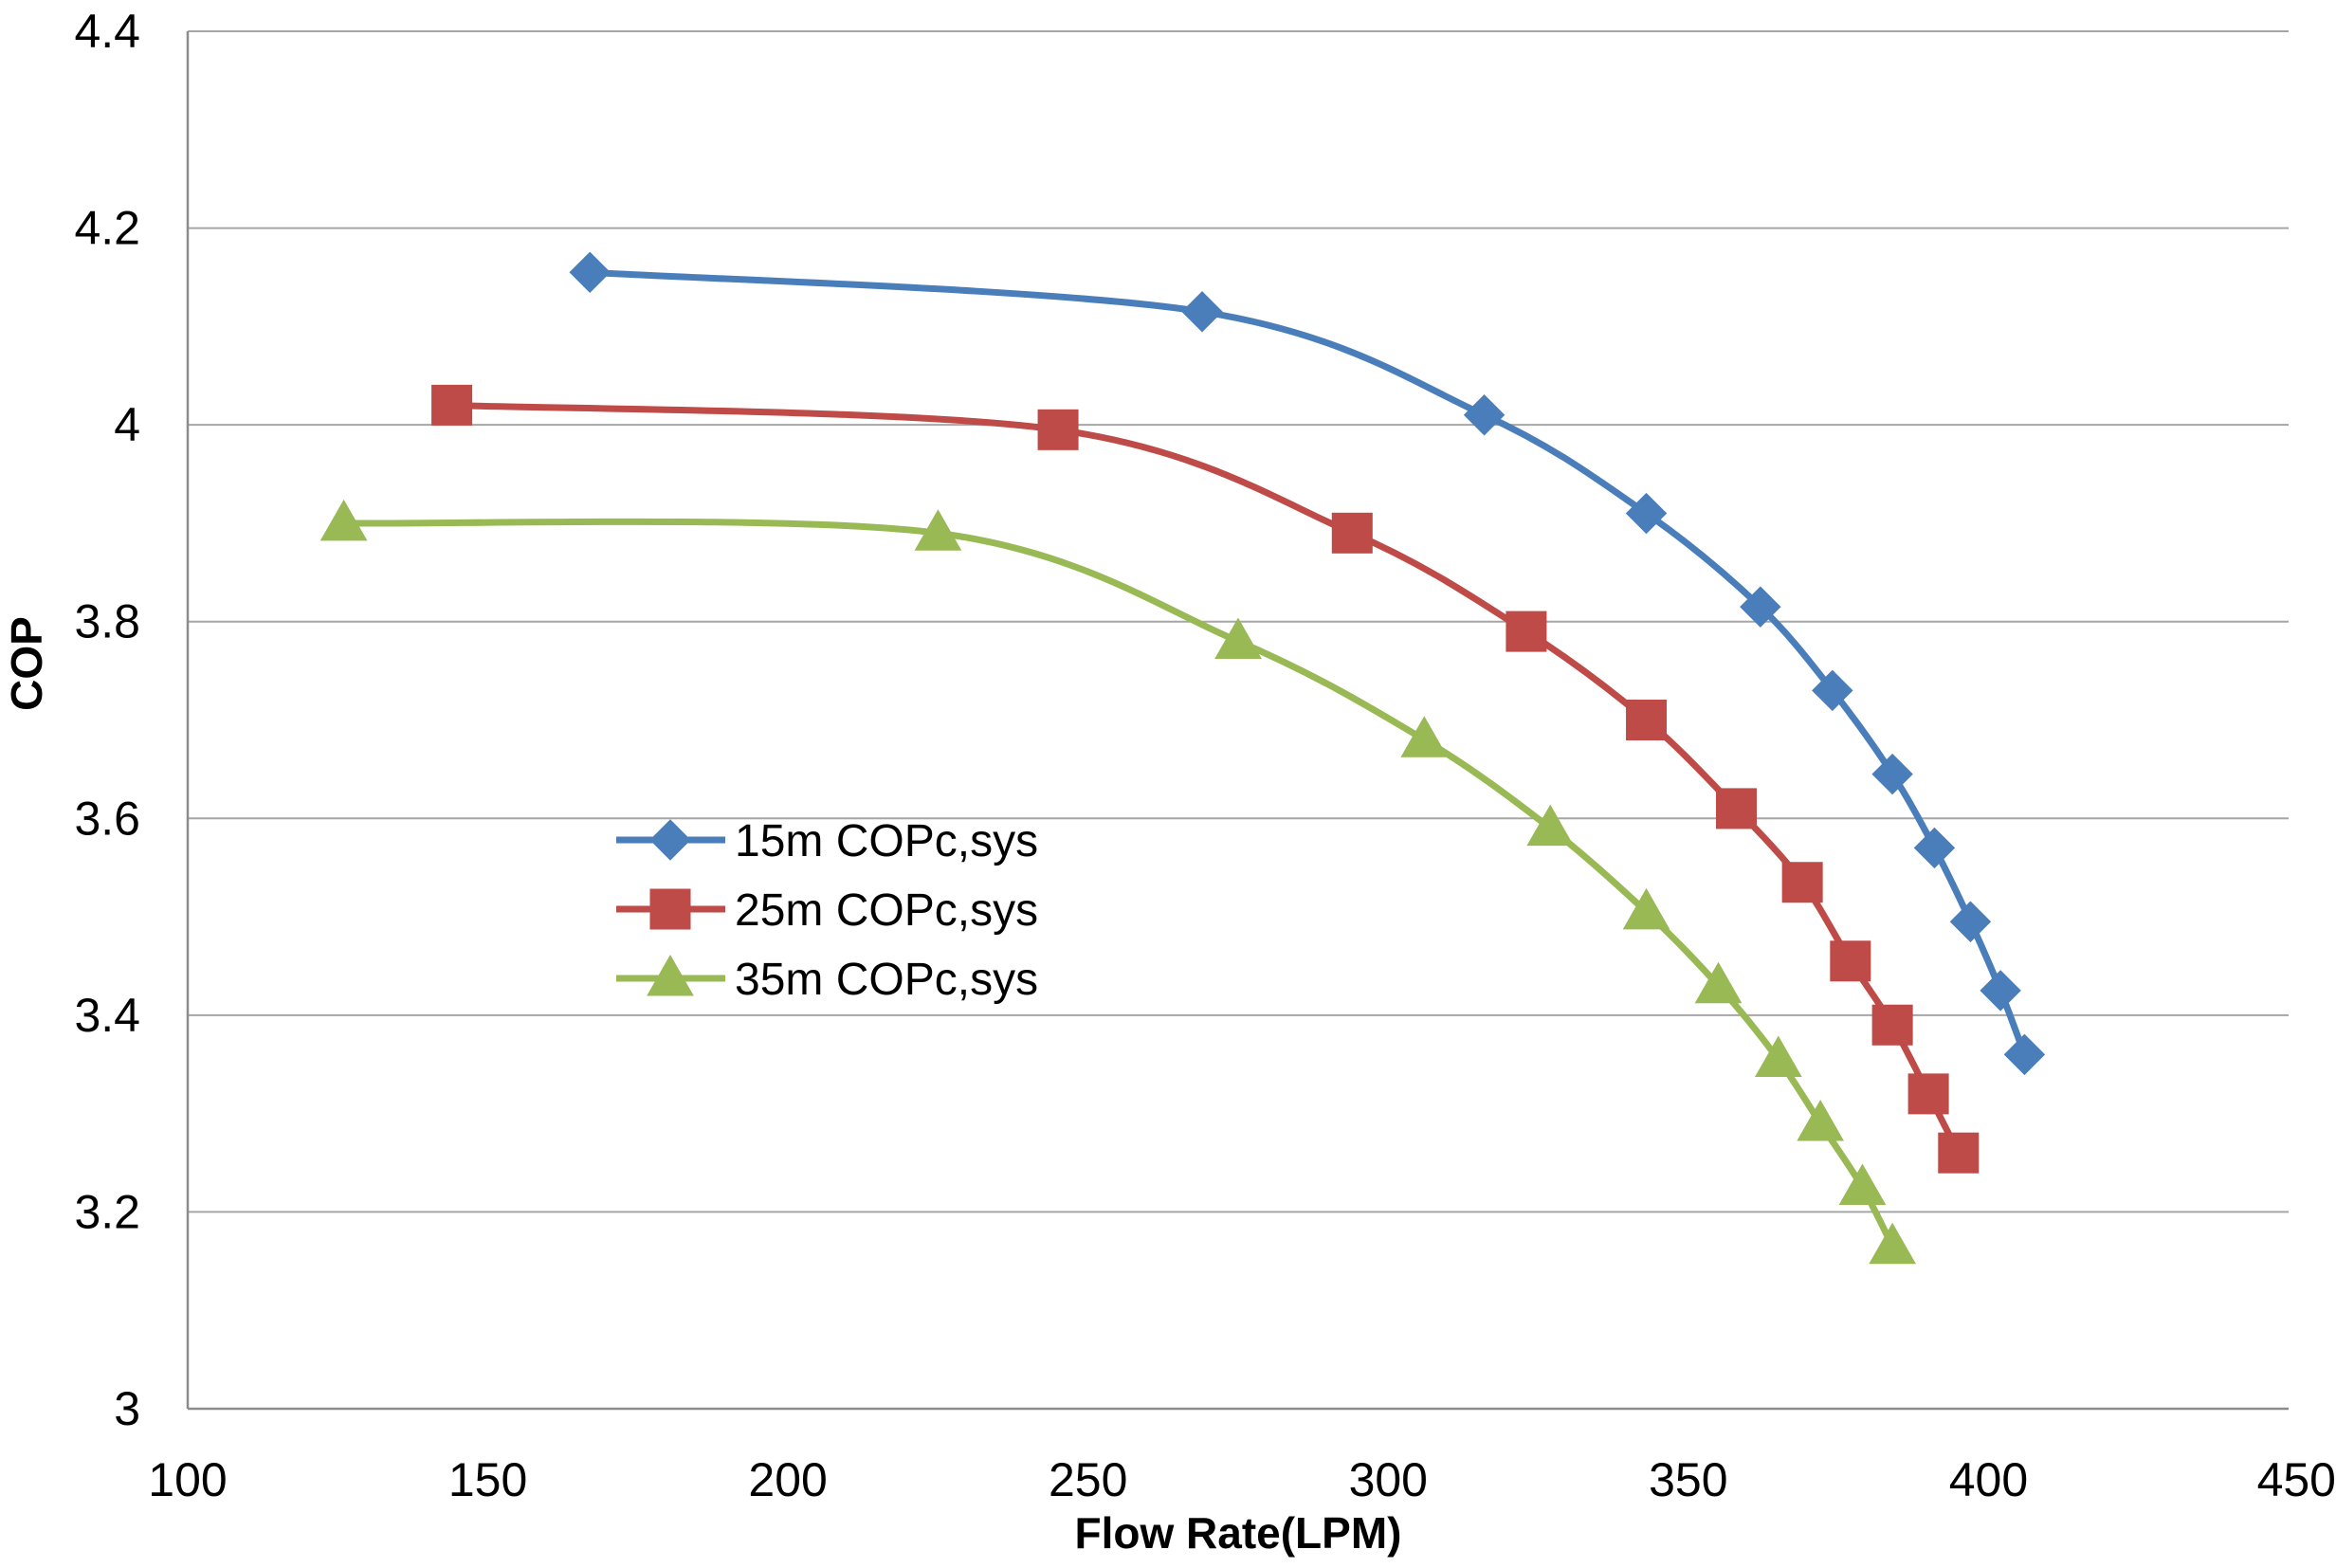 This screenshot has width=2336, height=1568. What do you see at coordinates (1688, 1479) in the screenshot?
I see `x-tick-label: 350` at bounding box center [1688, 1479].